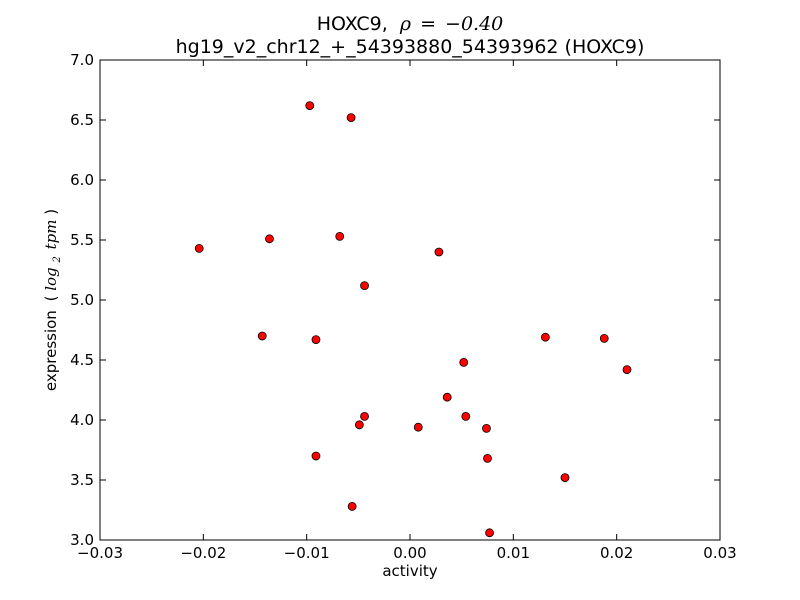 This screenshot has height=600, width=800. Describe the element at coordinates (513, 553) in the screenshot. I see `x-tick-label: 0.01` at that location.